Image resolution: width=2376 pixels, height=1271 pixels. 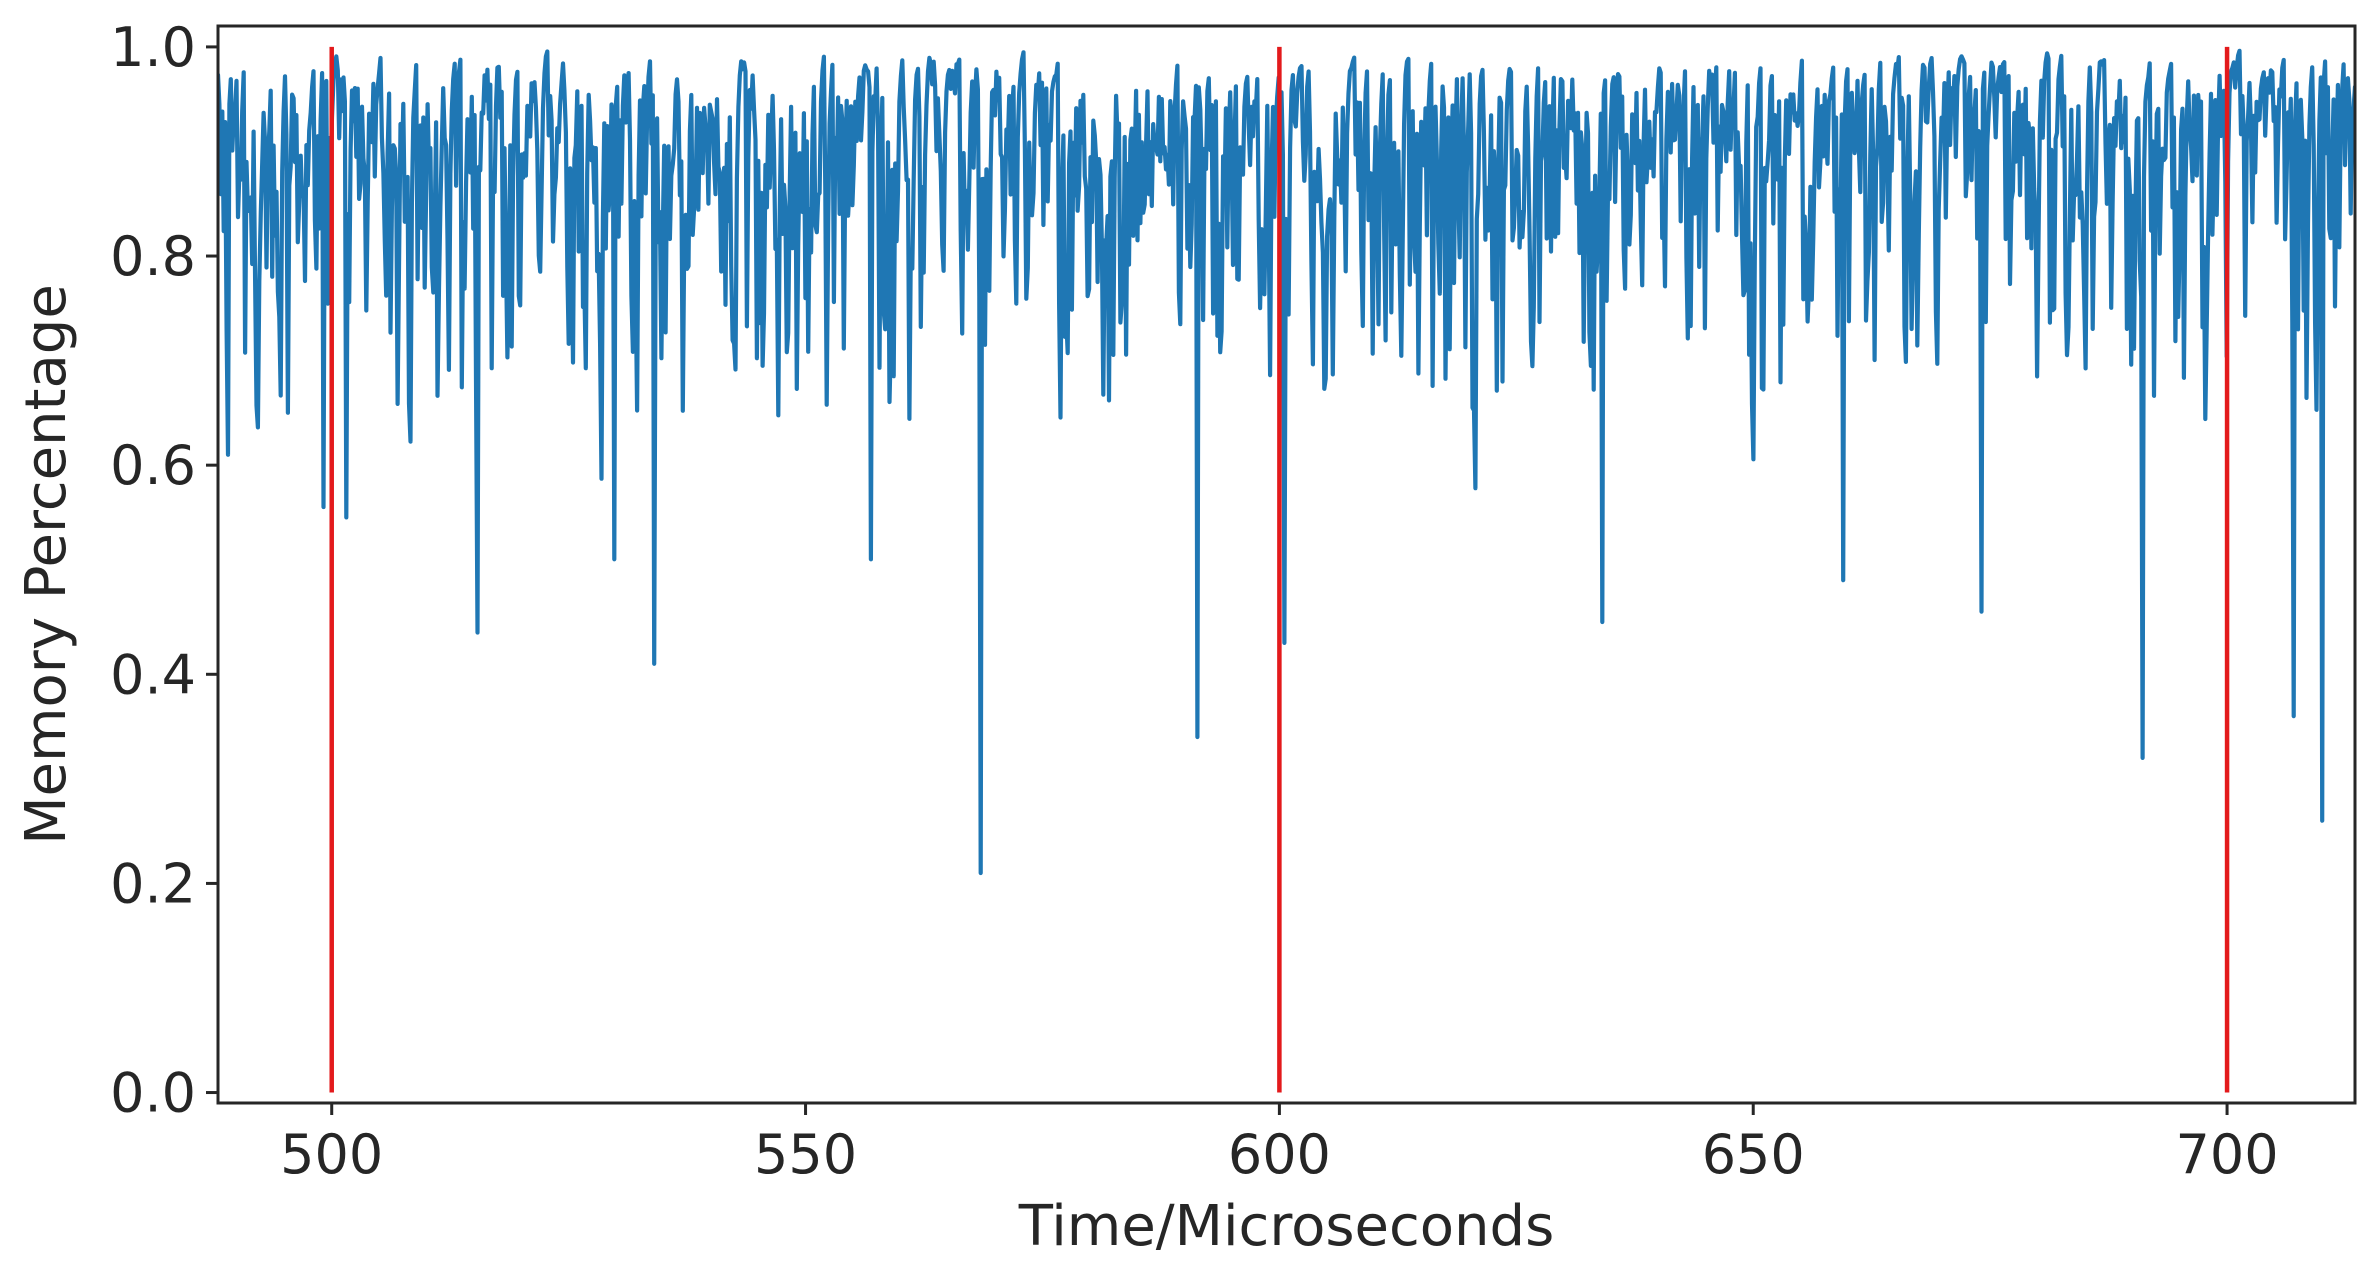 I want to click on x-tick-label: 500, so click(x=331, y=1154).